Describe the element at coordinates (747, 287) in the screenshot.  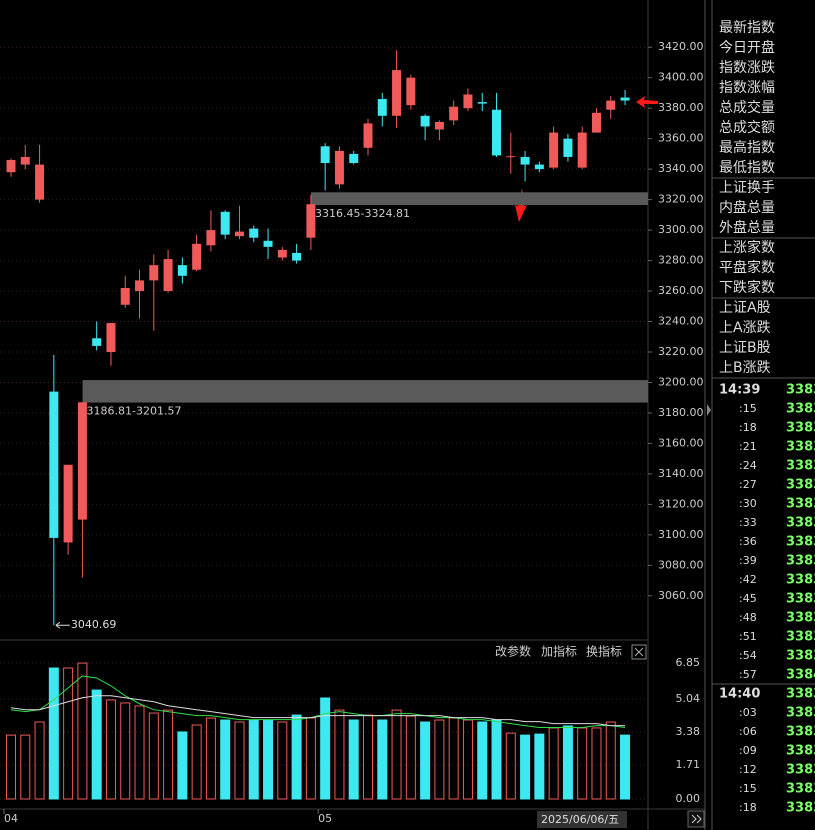
I see `quote-label: 下跌家数` at that location.